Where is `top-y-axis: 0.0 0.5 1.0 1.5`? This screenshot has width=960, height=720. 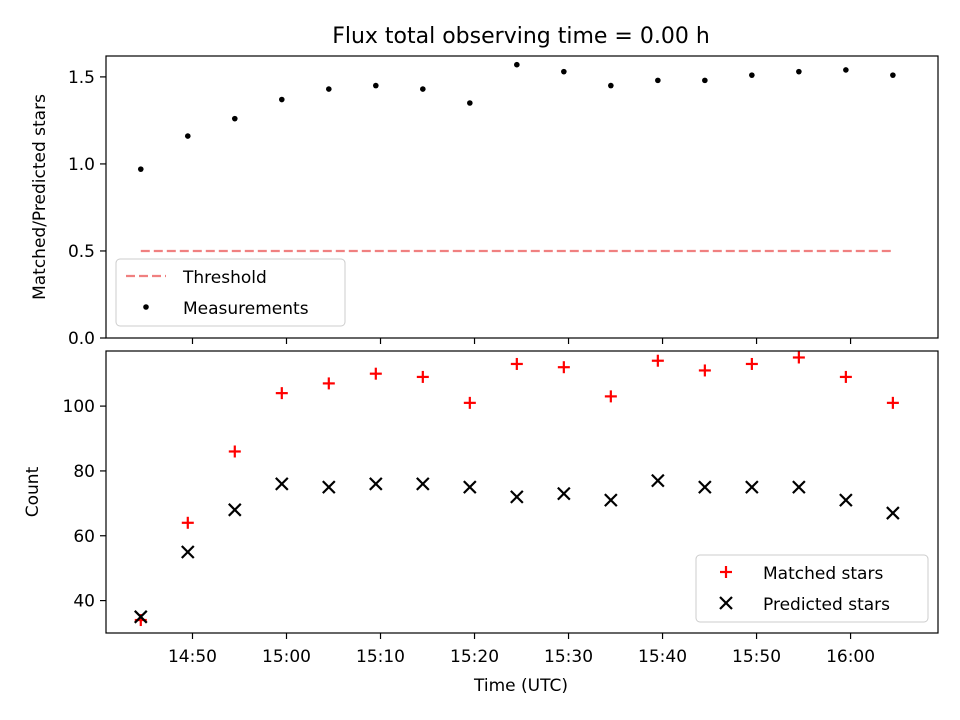 top-y-axis: 0.0 0.5 1.0 1.5 is located at coordinates (87, 208).